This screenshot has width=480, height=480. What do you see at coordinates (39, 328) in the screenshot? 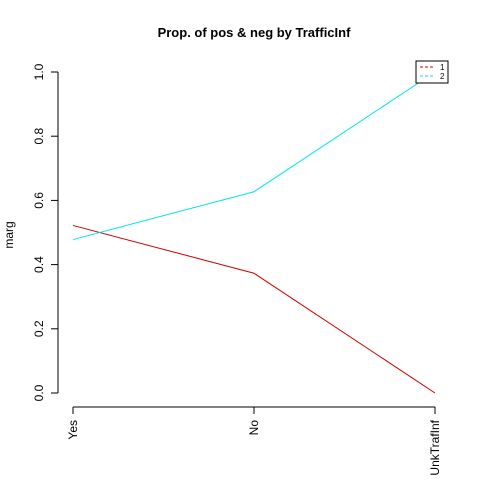
I see `y-tick-label: 0.2` at bounding box center [39, 328].